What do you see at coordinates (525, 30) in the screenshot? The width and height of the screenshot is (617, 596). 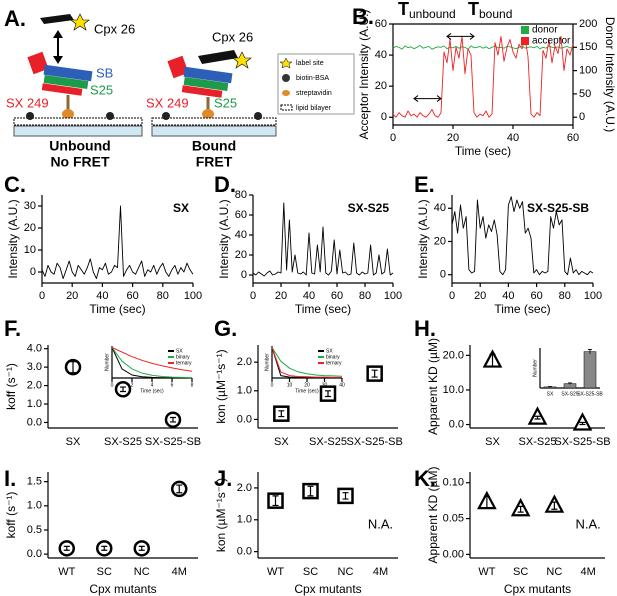 I see `legend-swatch` at bounding box center [525, 30].